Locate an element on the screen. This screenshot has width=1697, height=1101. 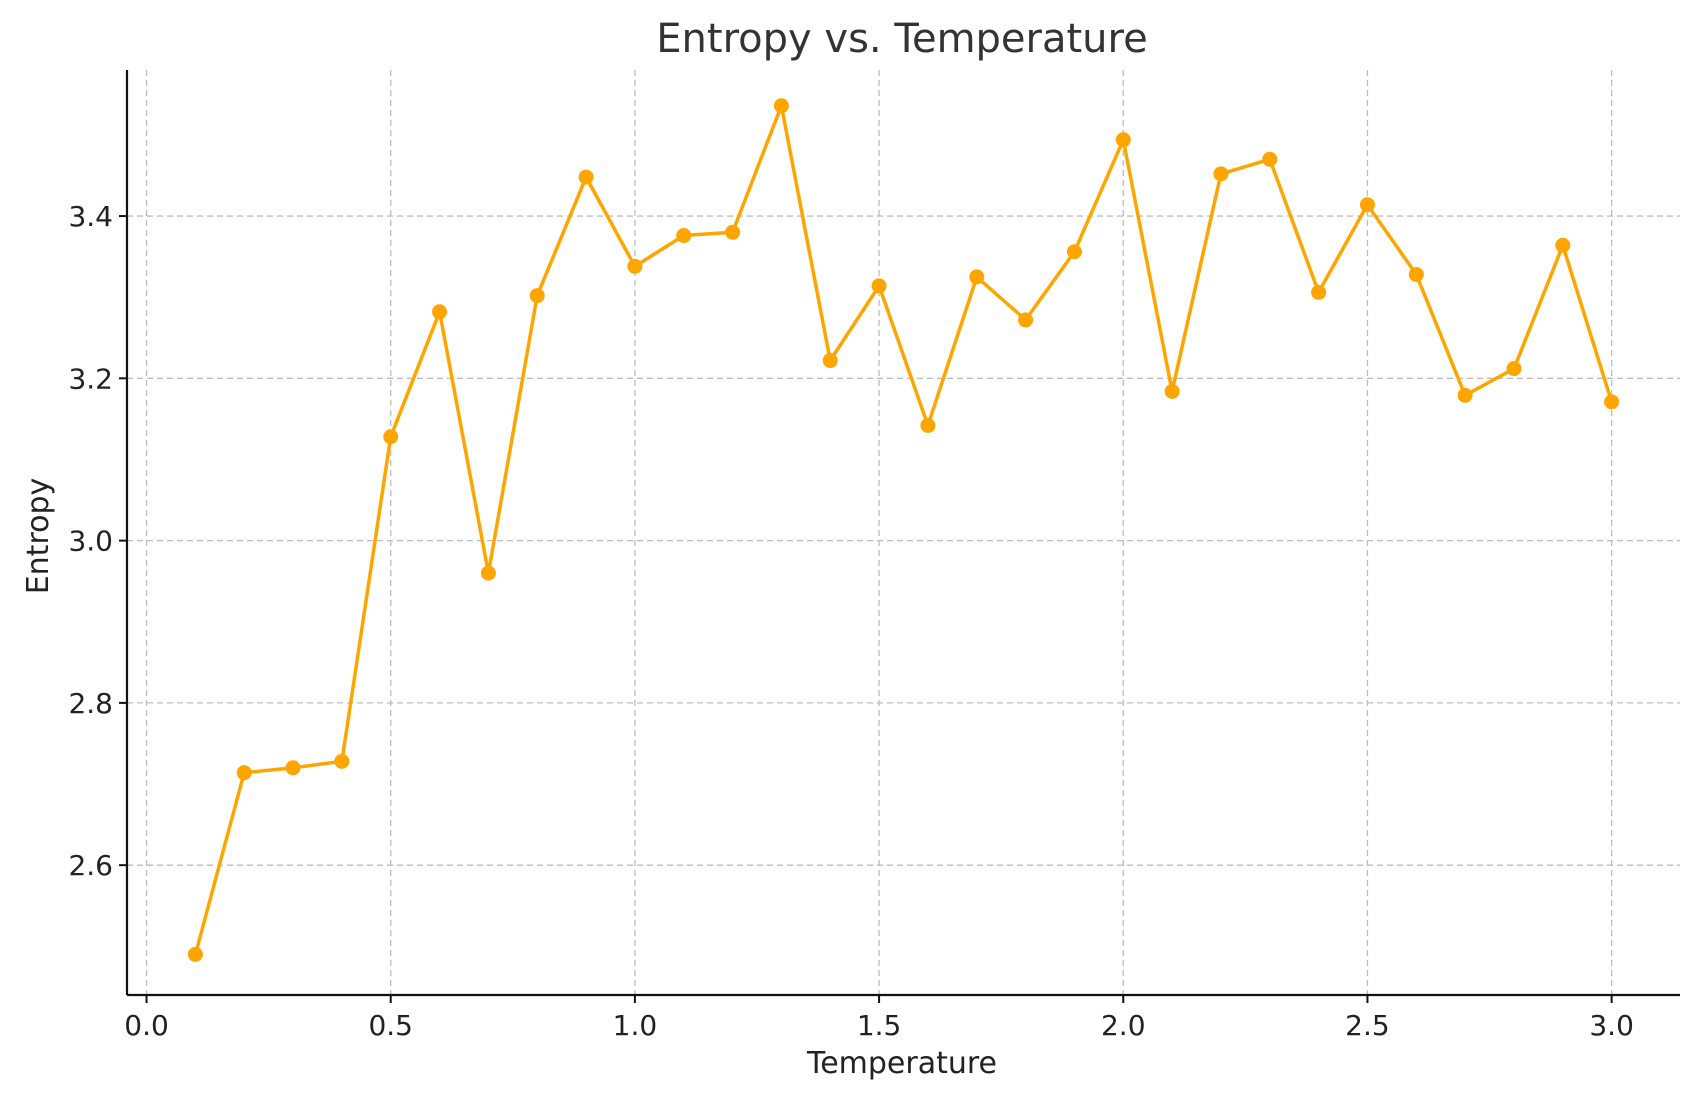
x-tick-label-2: 1.0 is located at coordinates (635, 1025).